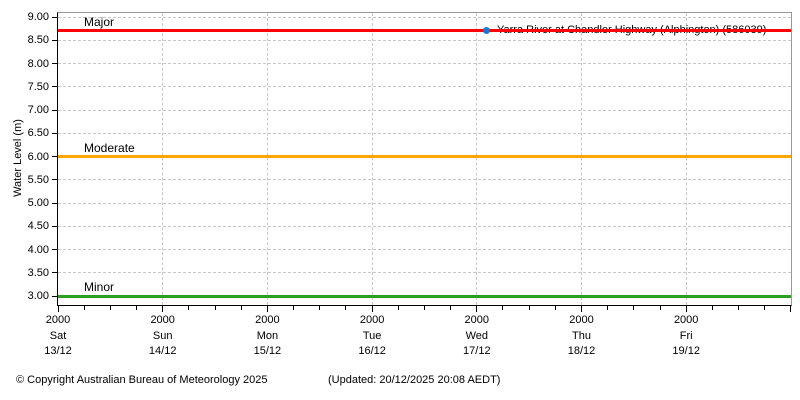 This screenshot has width=800, height=400. Describe the element at coordinates (424, 296) in the screenshot. I see `threshold-line-minor` at that location.